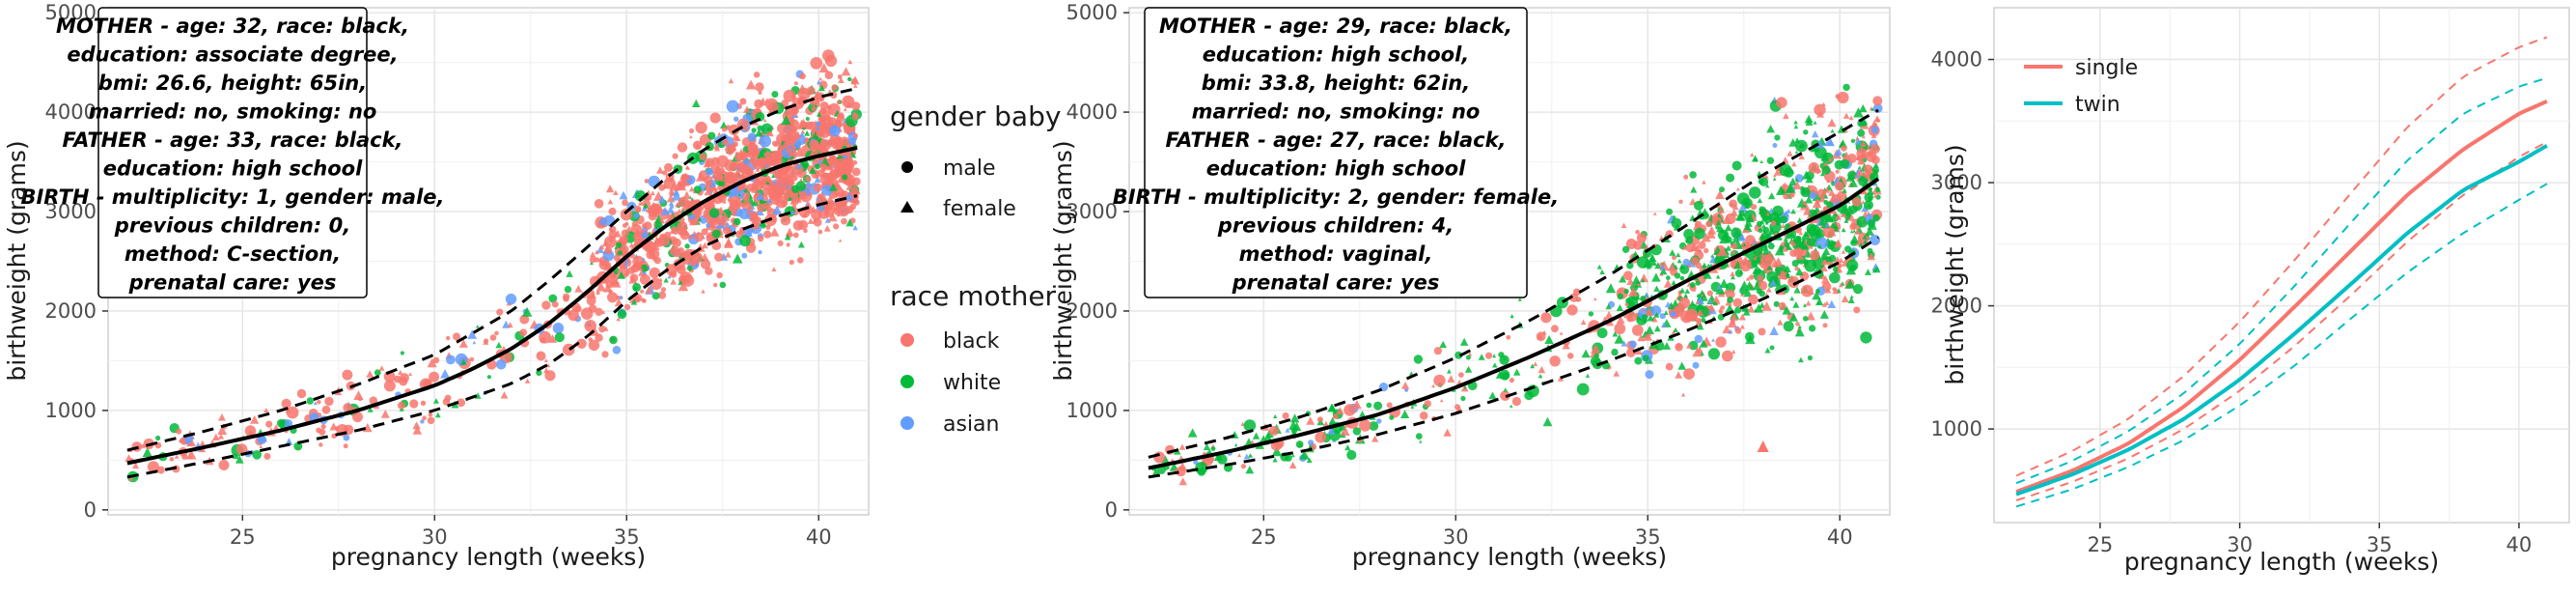 This screenshot has width=2576, height=596. I want to click on annotation-line: method: vaginal,, so click(1336, 254).